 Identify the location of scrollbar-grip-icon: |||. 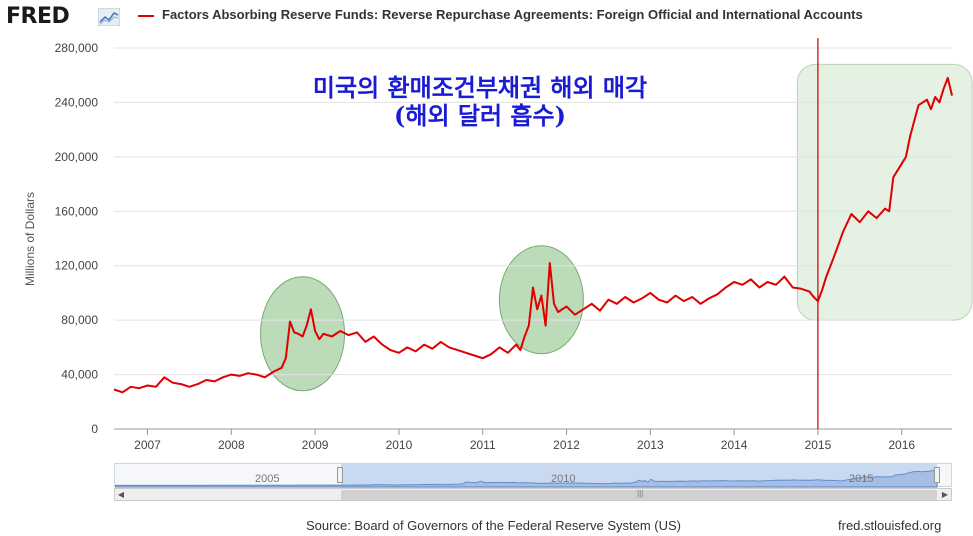
(640, 493).